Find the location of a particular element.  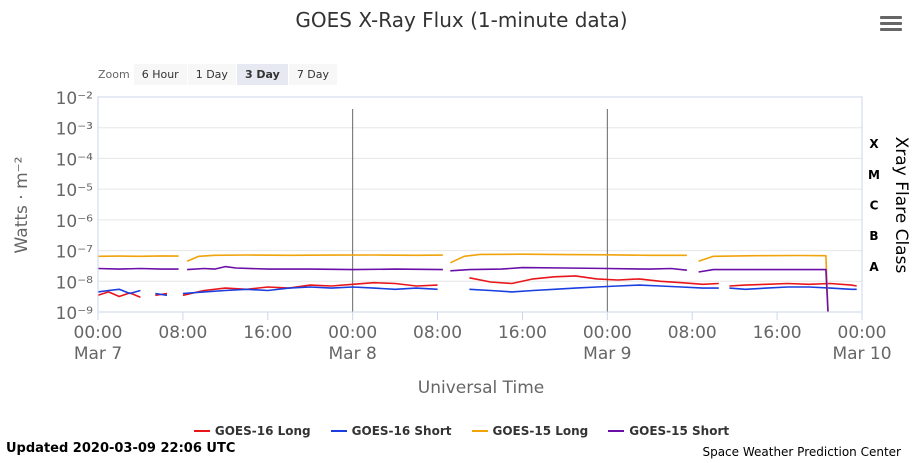

credit-text: Space Weather Prediction Center is located at coordinates (801, 452).